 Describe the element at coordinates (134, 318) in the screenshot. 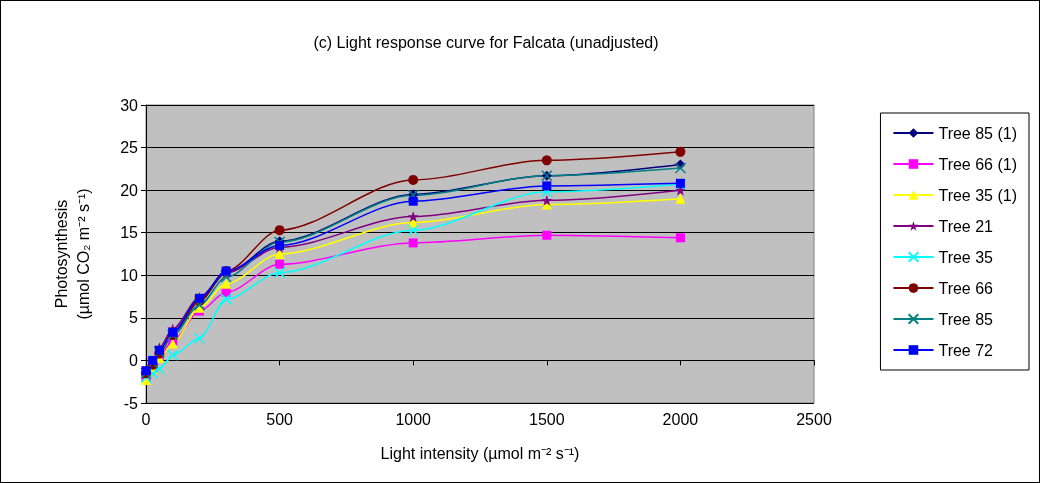

I see `y-tick-label: 5` at that location.